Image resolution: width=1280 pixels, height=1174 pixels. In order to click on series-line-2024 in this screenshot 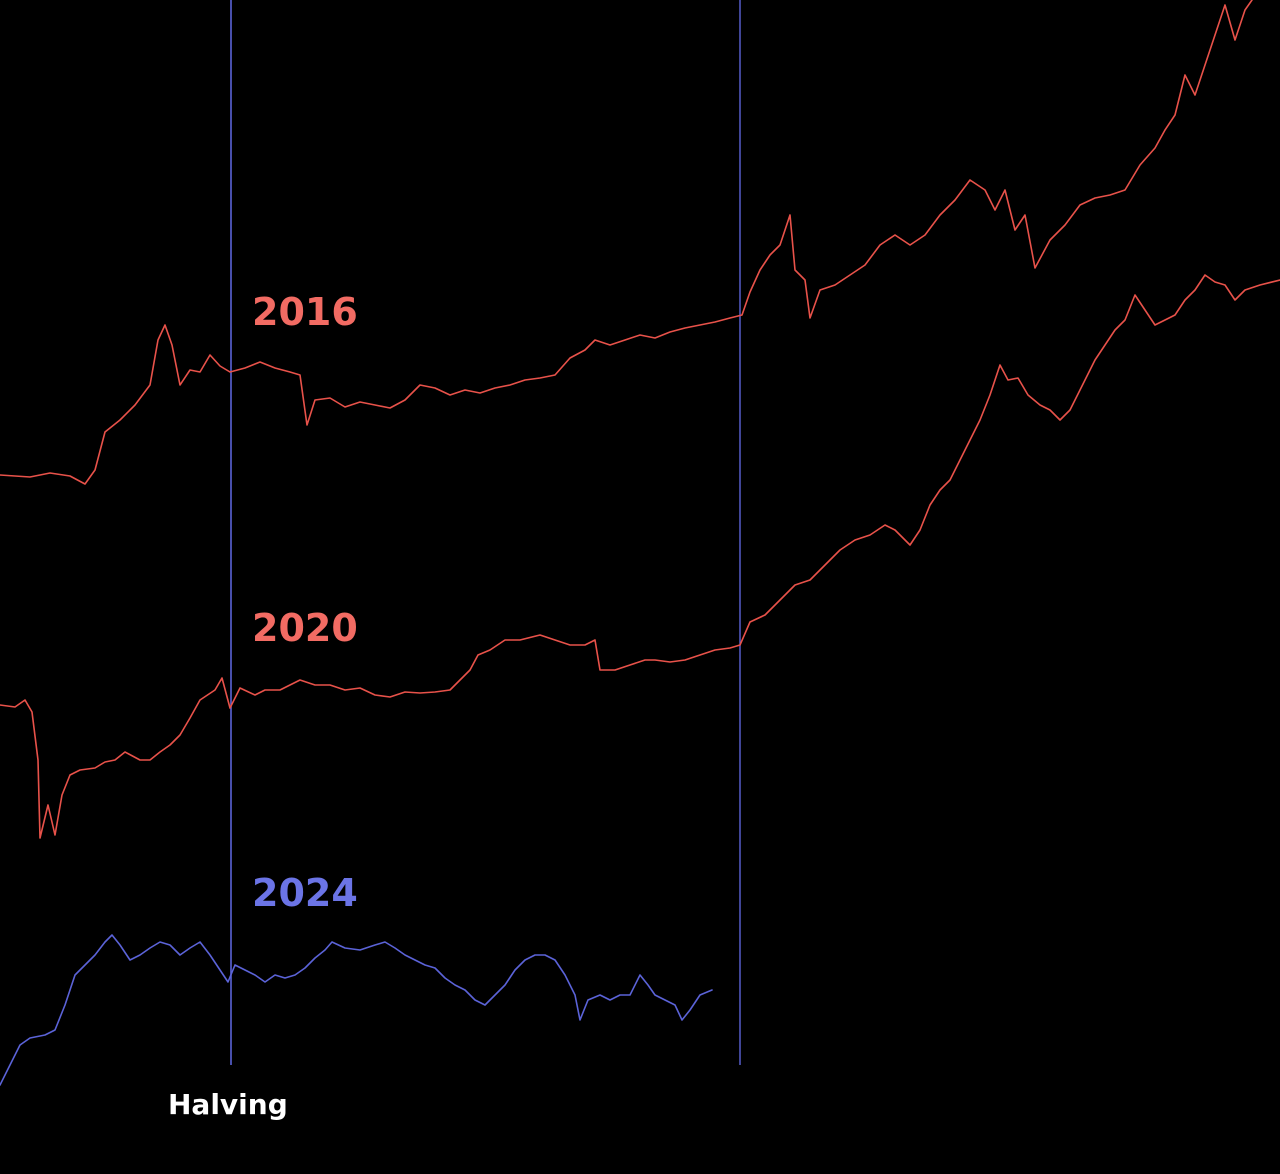, I will do `click(356, 1010)`.